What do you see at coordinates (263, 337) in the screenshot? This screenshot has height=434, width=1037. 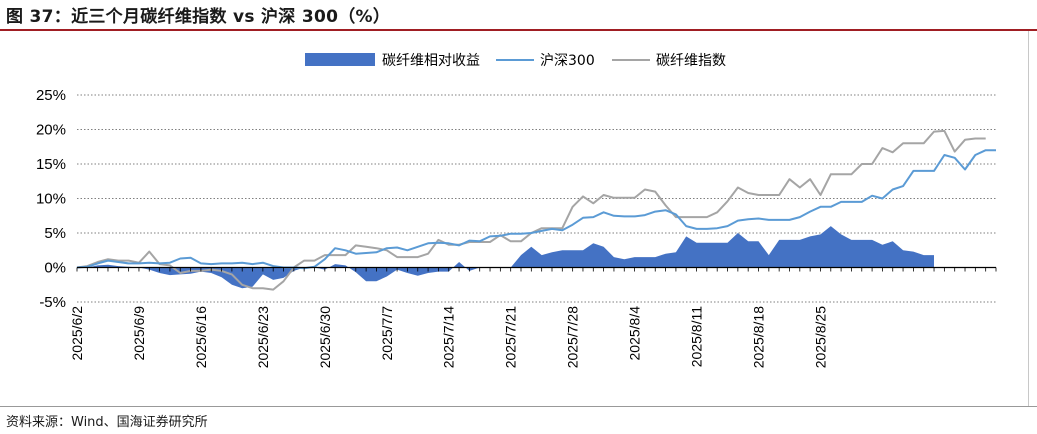 I see `x-tick-label: 2025/6/23` at bounding box center [263, 337].